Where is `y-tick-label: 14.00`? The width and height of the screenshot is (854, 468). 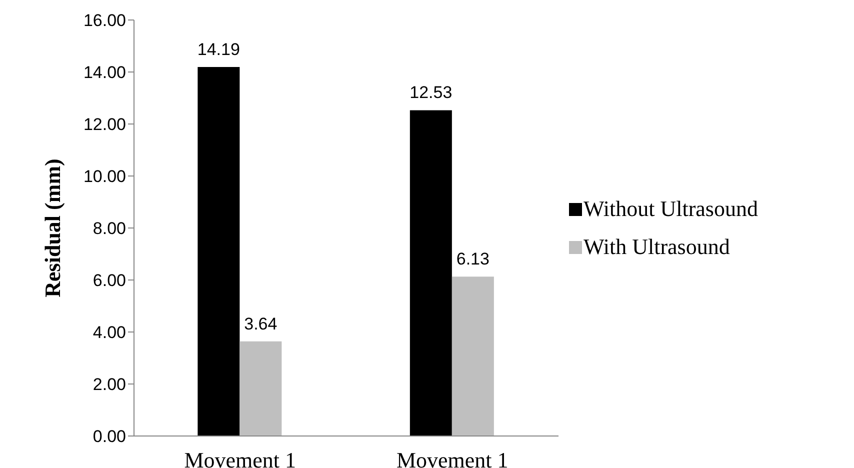
y-tick-label: 14.00 is located at coordinates (104, 72).